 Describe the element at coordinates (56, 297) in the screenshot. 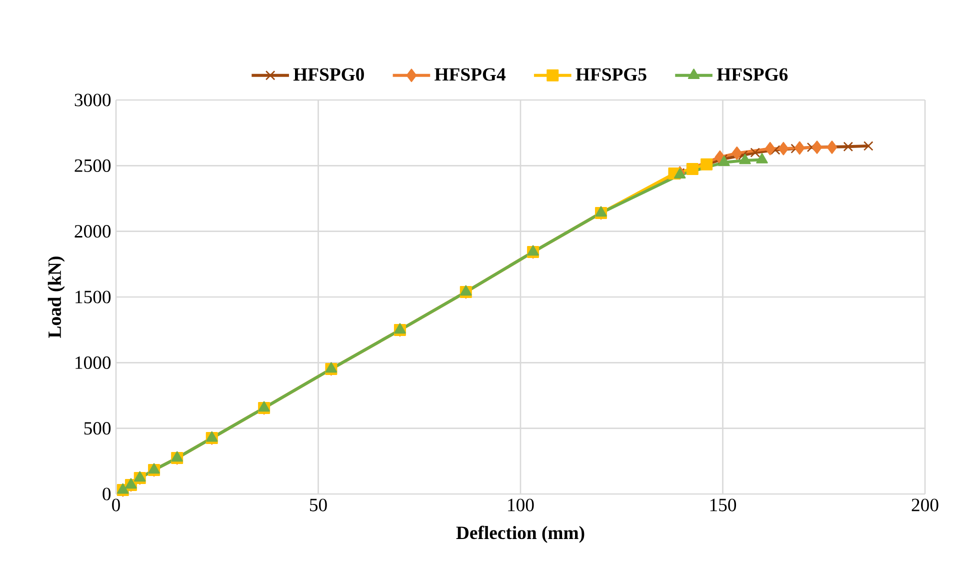

I see `y-axis-title: Load (kN)` at that location.